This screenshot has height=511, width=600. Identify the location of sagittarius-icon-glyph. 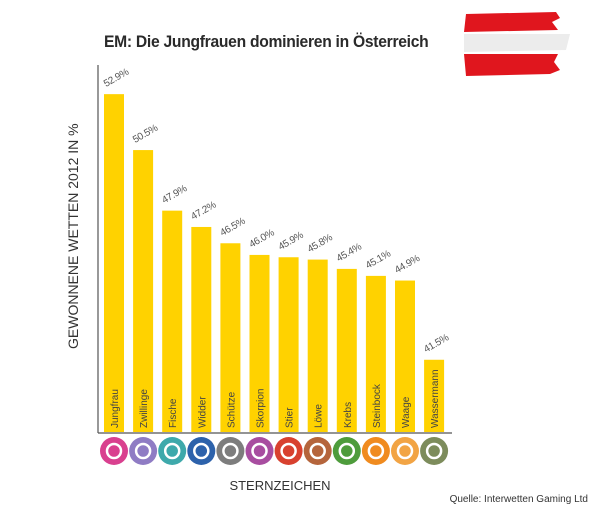
(230, 451).